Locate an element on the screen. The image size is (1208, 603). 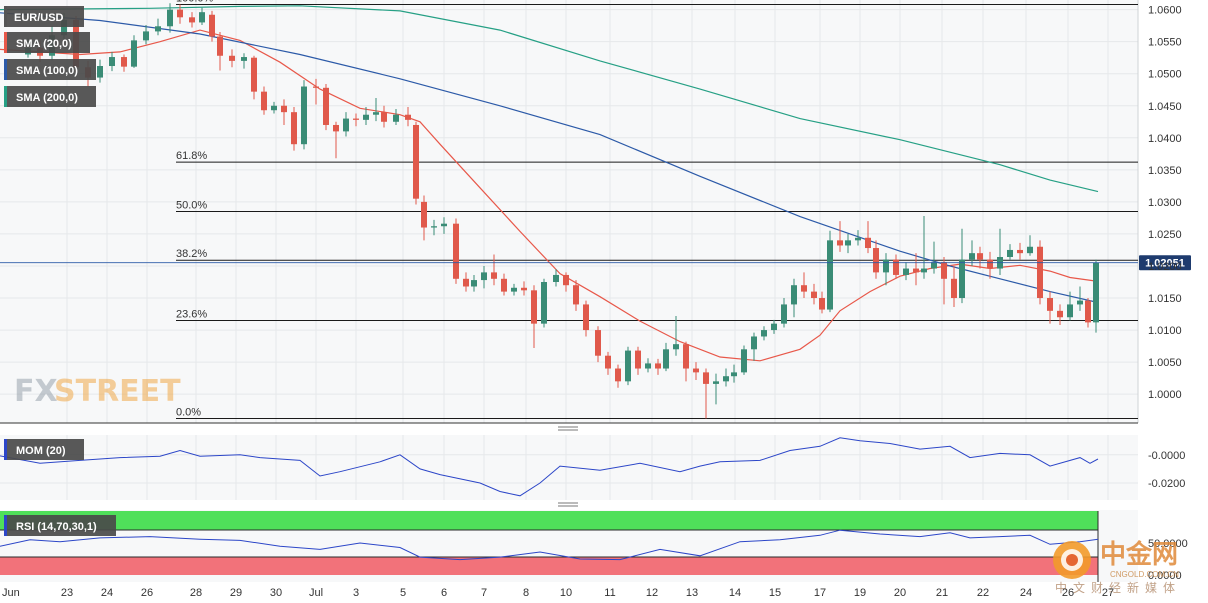
date-label: 29 is located at coordinates (236, 593).